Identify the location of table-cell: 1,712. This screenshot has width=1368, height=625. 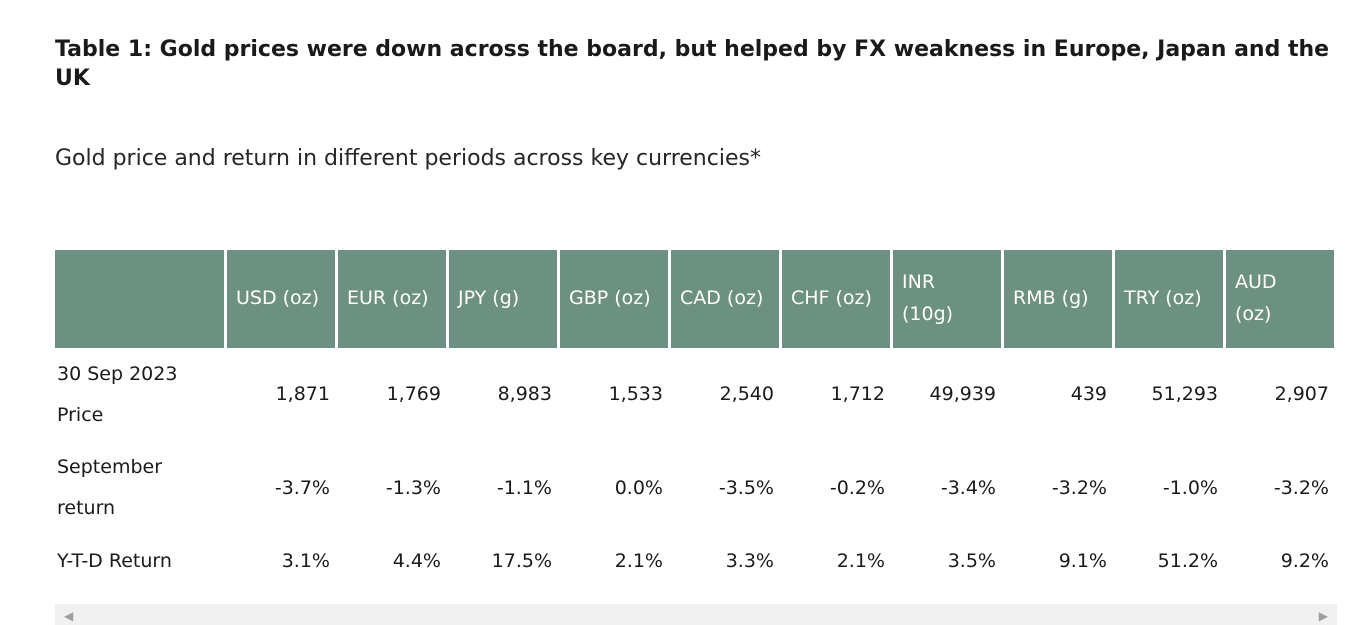
(857, 394).